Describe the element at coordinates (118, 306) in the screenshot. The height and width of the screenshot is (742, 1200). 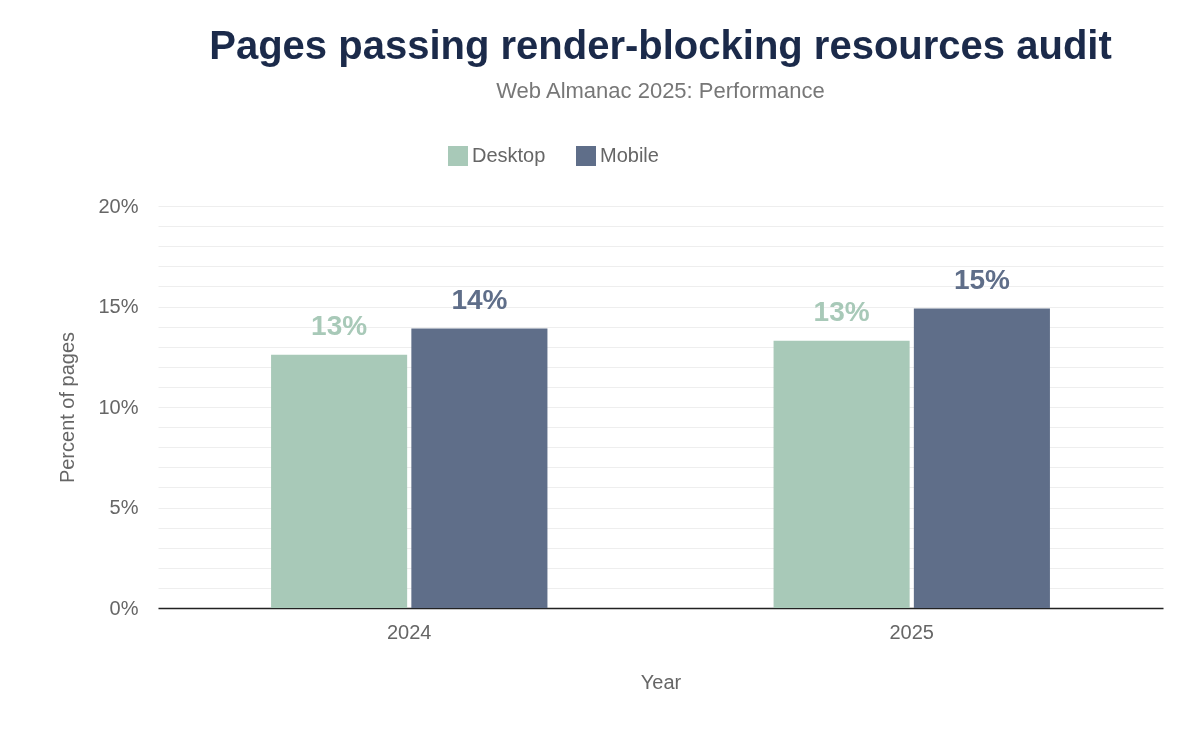
I see `y-tick-label: 15%` at that location.